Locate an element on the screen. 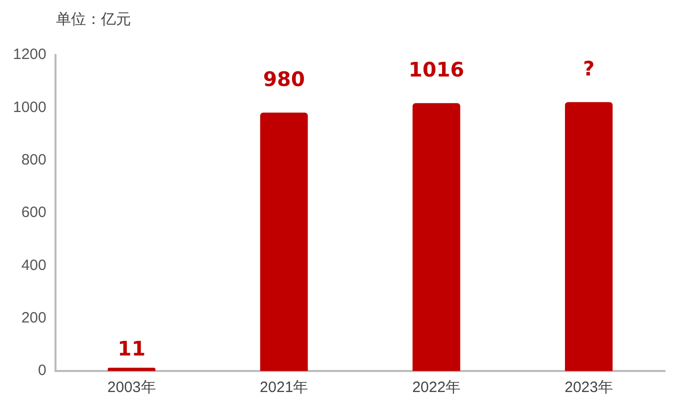  data-label: 1016 is located at coordinates (436, 70).